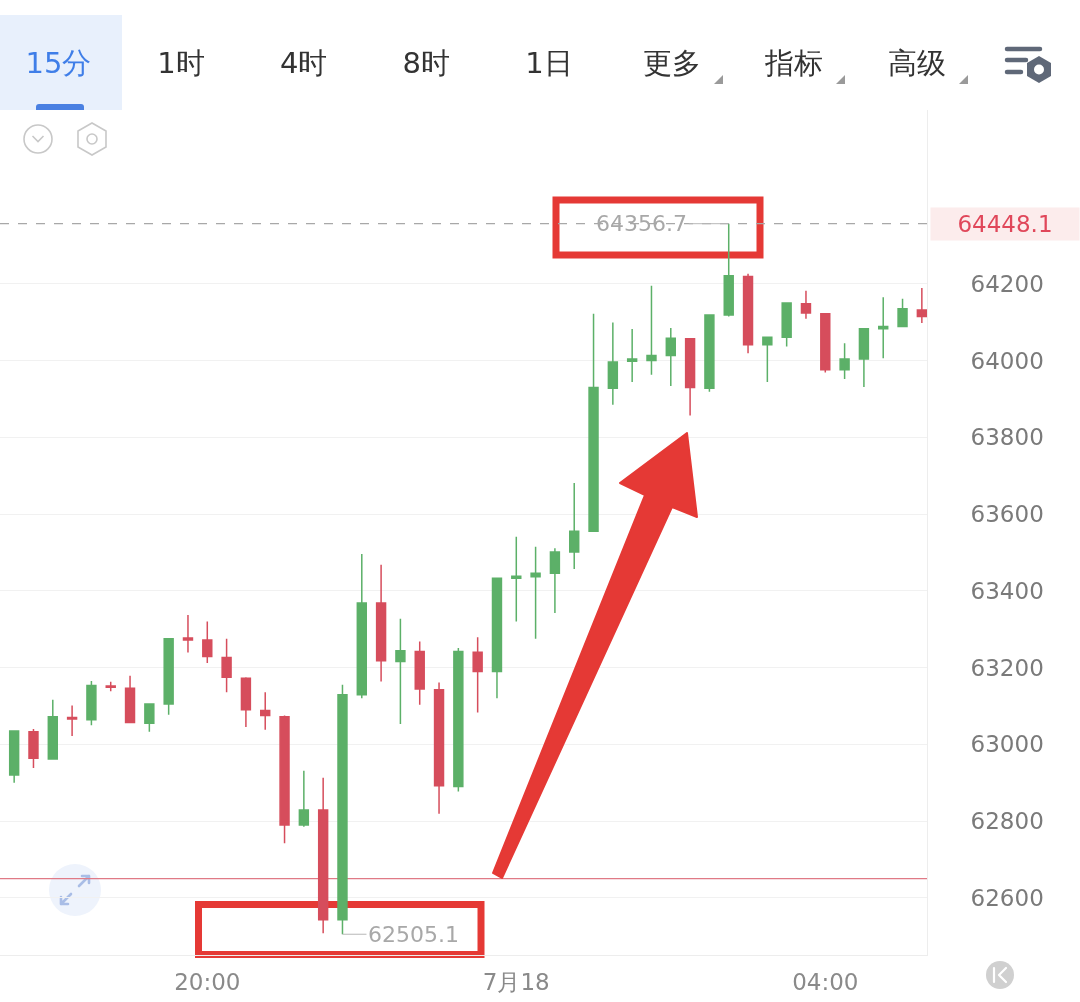  I want to click on text: 4时, so click(303, 63).